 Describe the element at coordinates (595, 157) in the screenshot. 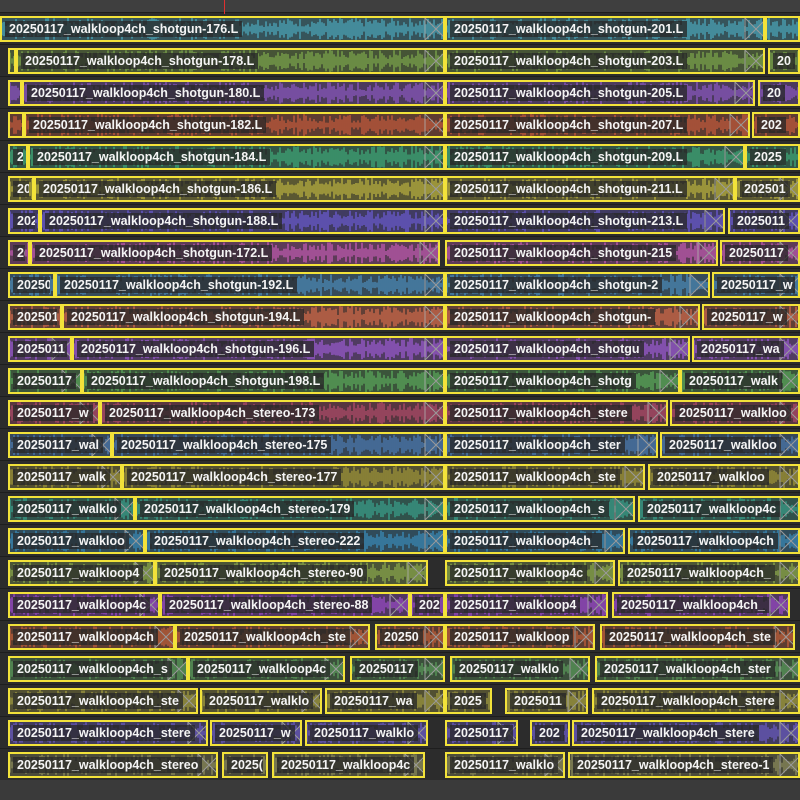

I see `audio-clip: 20250117_walkloop4ch_shotgun-209.L` at that location.